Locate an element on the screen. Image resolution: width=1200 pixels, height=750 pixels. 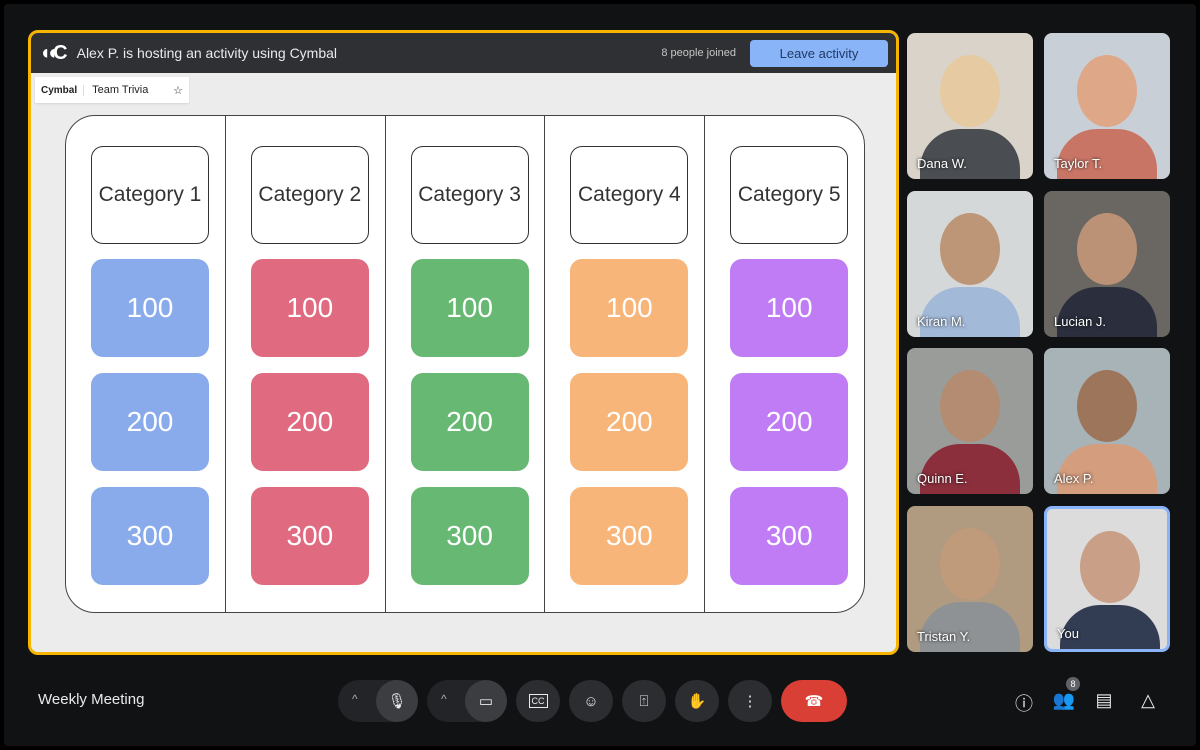
participant-name: Taylor T. is located at coordinates (1078, 163).